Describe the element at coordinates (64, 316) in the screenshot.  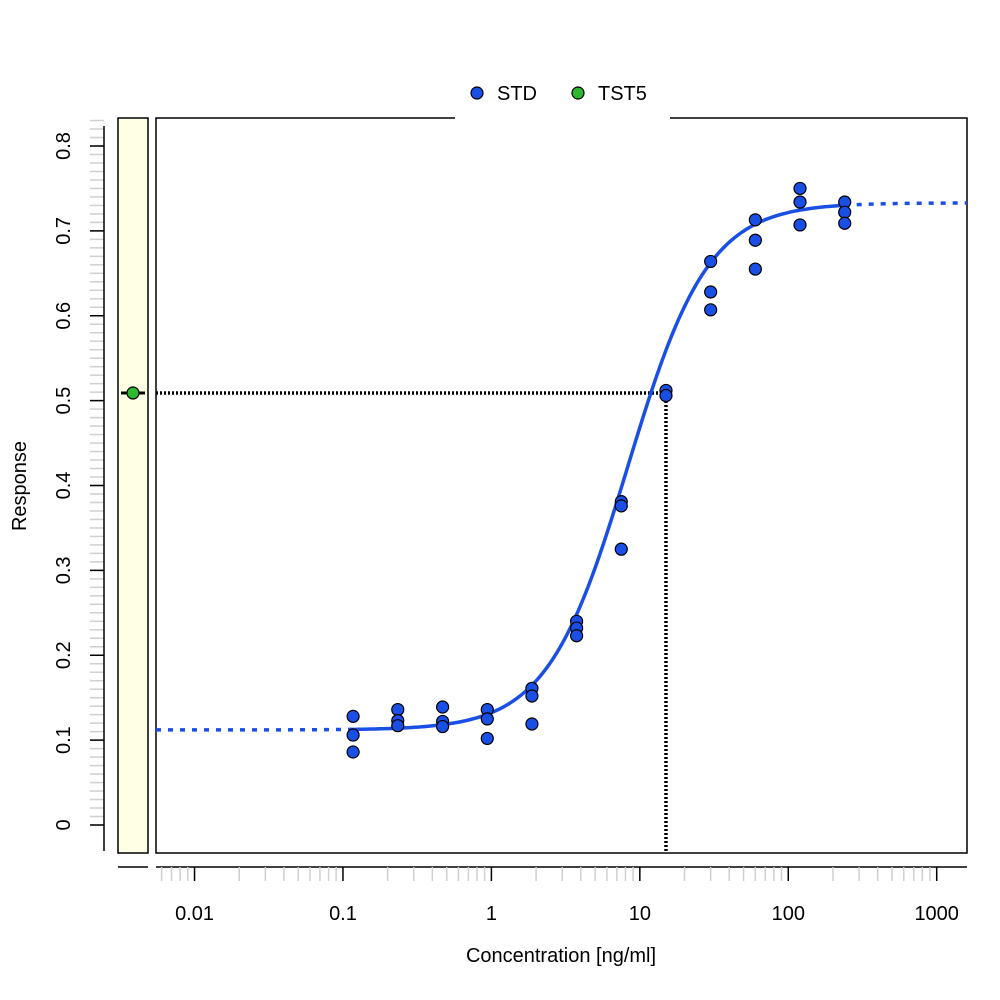
I see `y-tick-label: 0.6` at that location.